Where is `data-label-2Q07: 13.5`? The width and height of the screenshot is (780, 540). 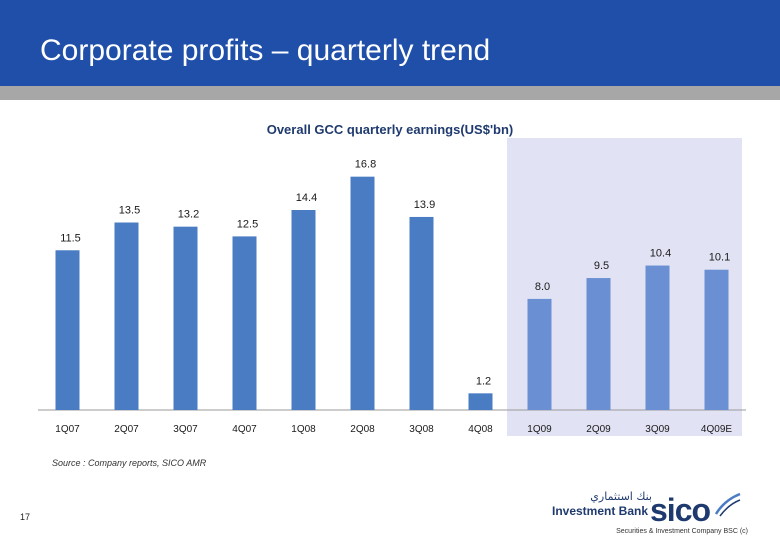
data-label-2Q07: 13.5 is located at coordinates (129, 211).